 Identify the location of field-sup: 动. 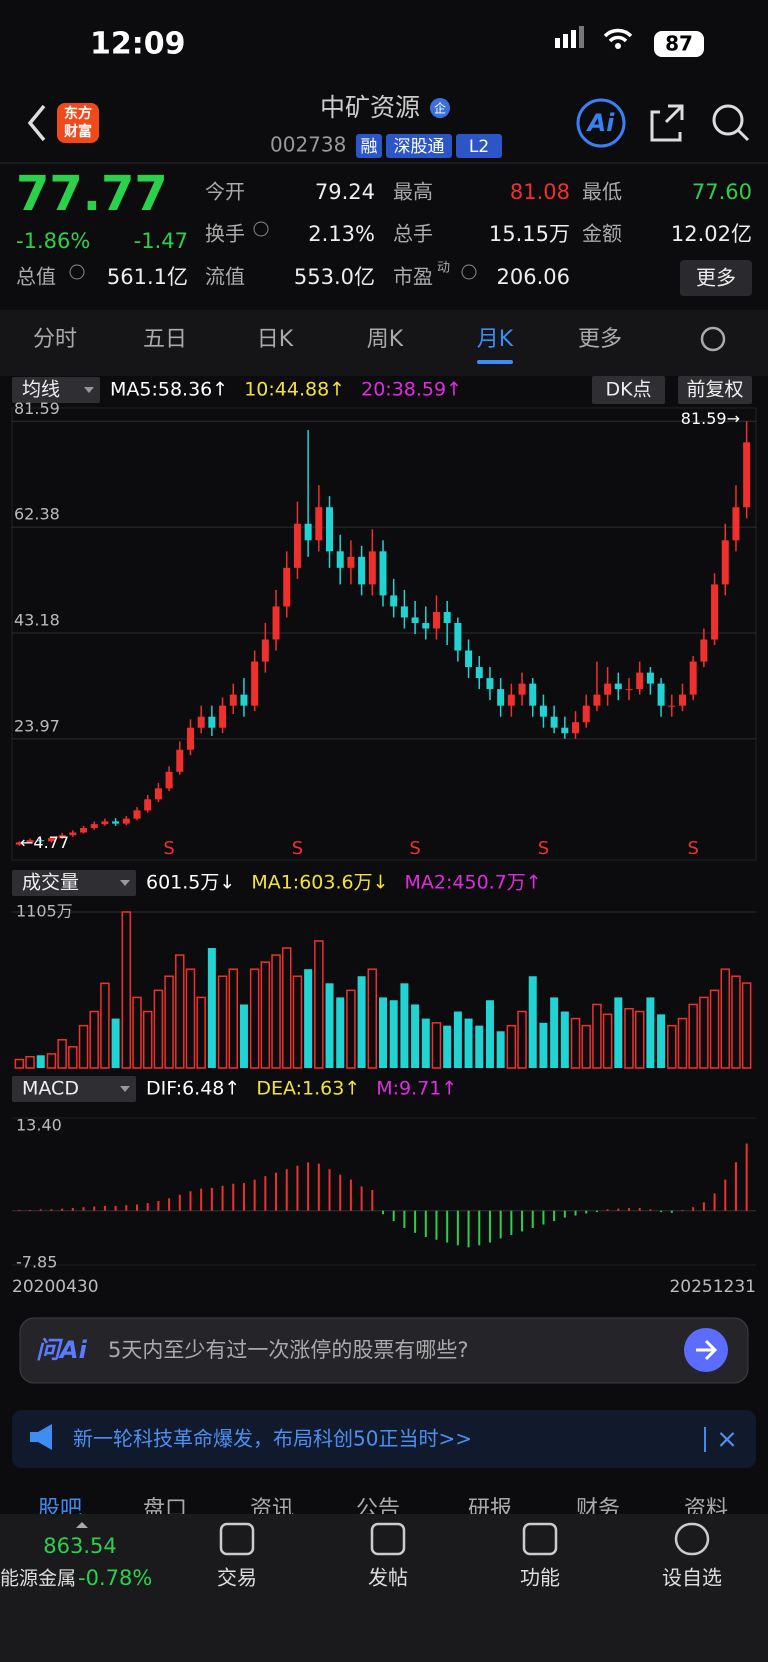
(443, 268).